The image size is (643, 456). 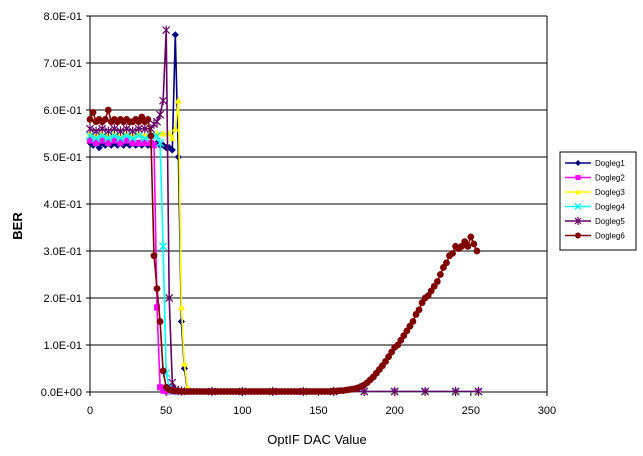 I want to click on legend-label: Dogleg4, so click(x=610, y=207).